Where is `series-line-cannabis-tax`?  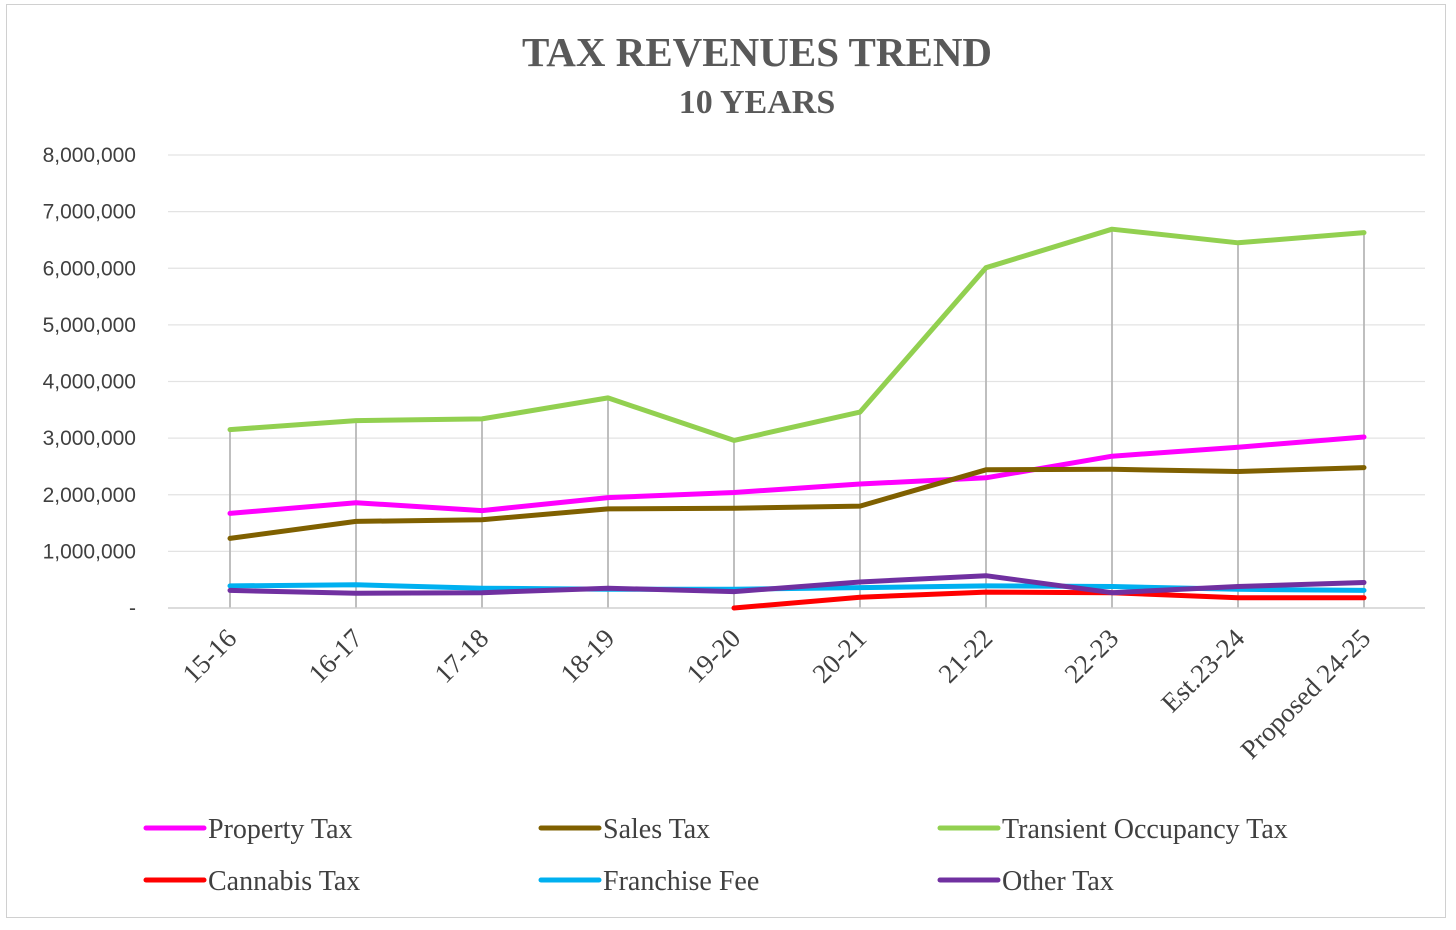
series-line-cannabis-tax is located at coordinates (1049, 600).